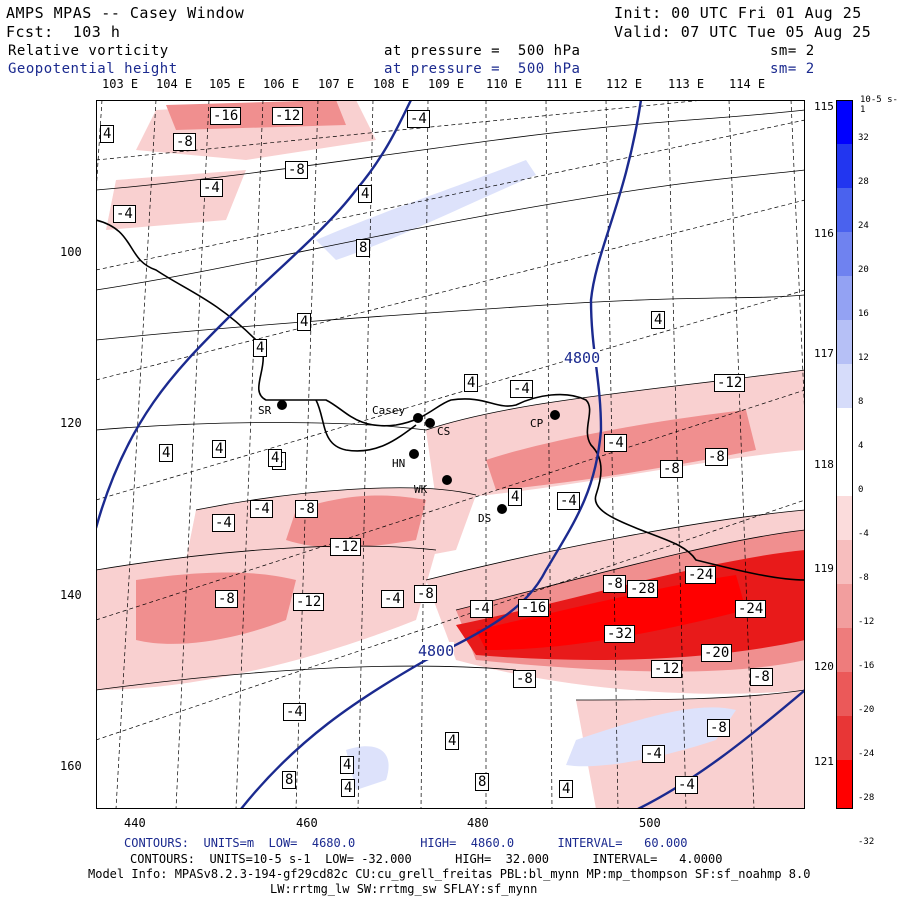  What do you see at coordinates (624, 84) in the screenshot?
I see `lon-label: 112 E` at bounding box center [624, 84].